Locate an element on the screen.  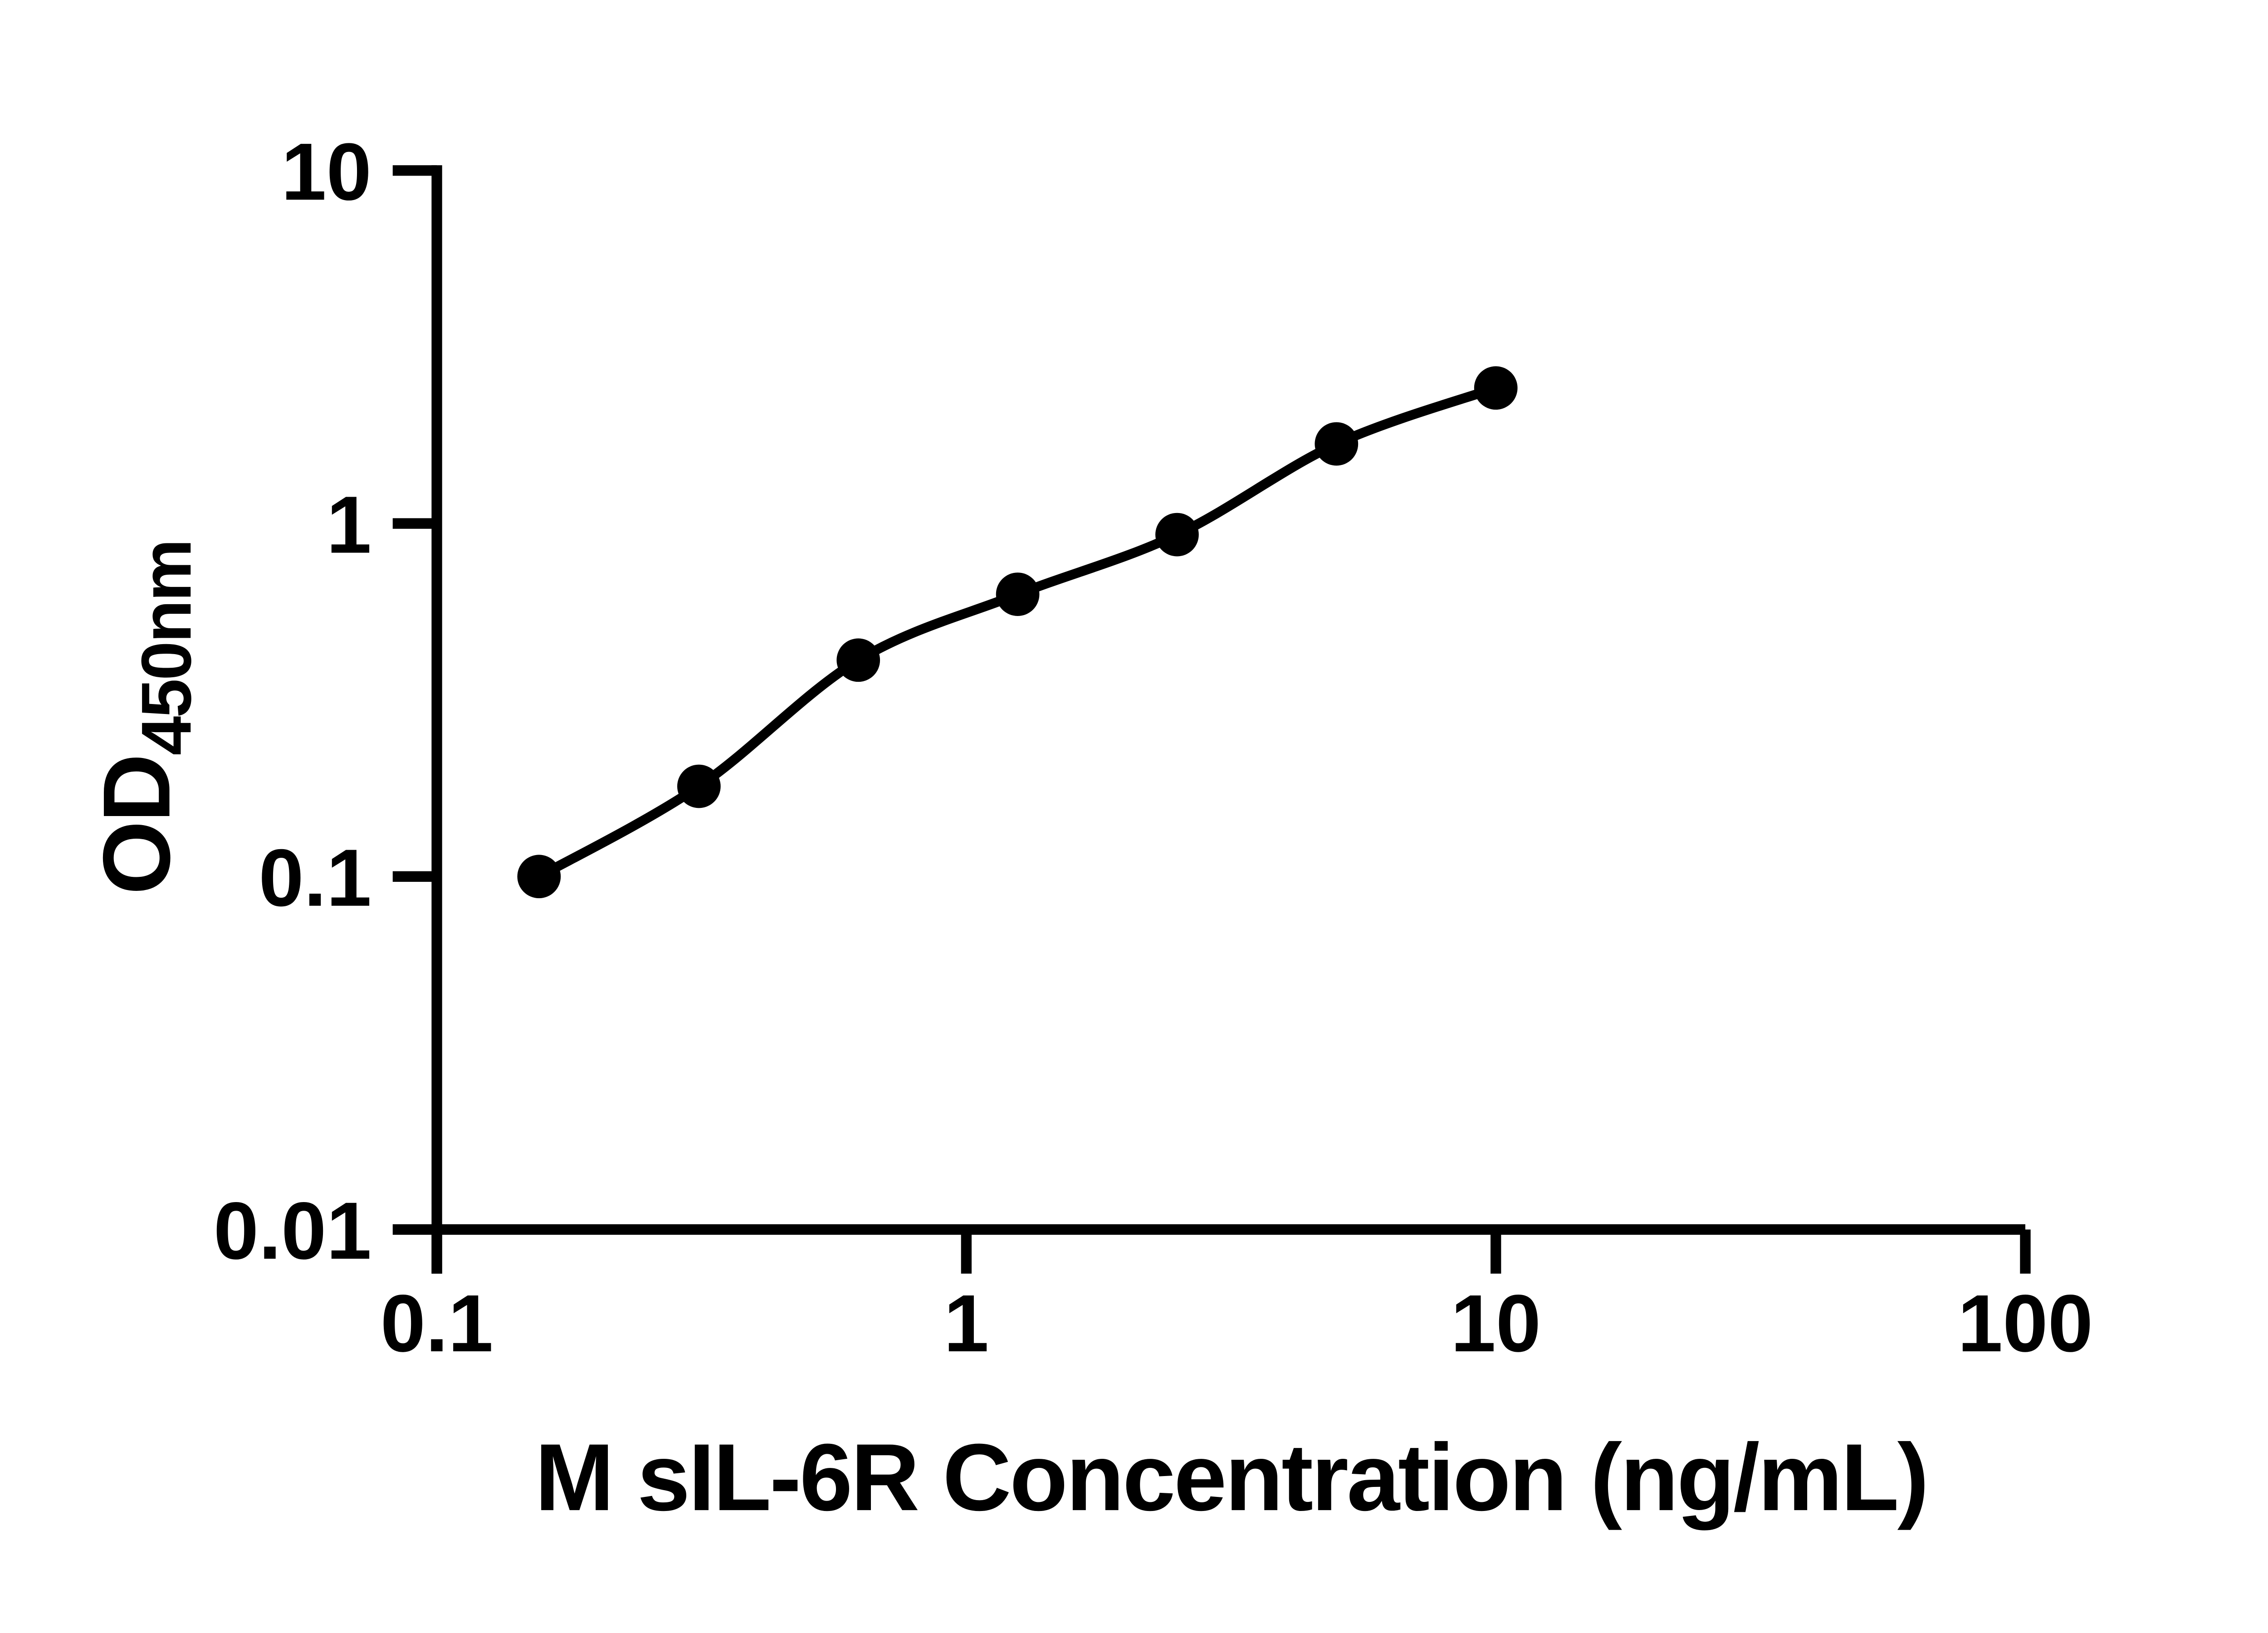
y-tick-label: 10 is located at coordinates (326, 171).